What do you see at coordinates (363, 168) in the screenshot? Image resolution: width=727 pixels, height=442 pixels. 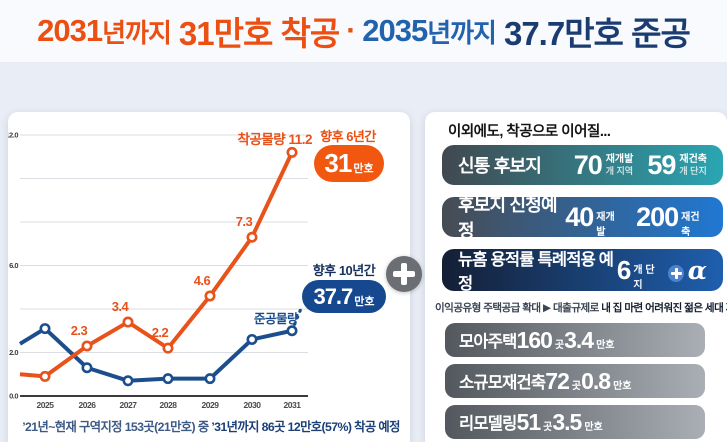 I see `badge-6yr-unit: 만호` at bounding box center [363, 168].